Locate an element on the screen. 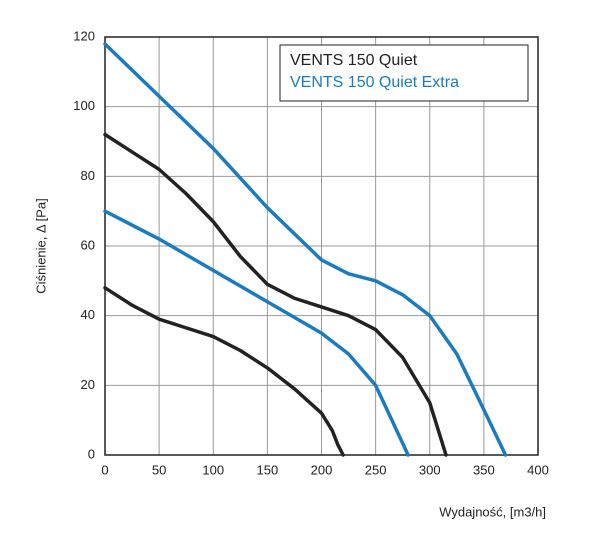 This screenshot has width=600, height=546. legend-box is located at coordinates (404, 73).